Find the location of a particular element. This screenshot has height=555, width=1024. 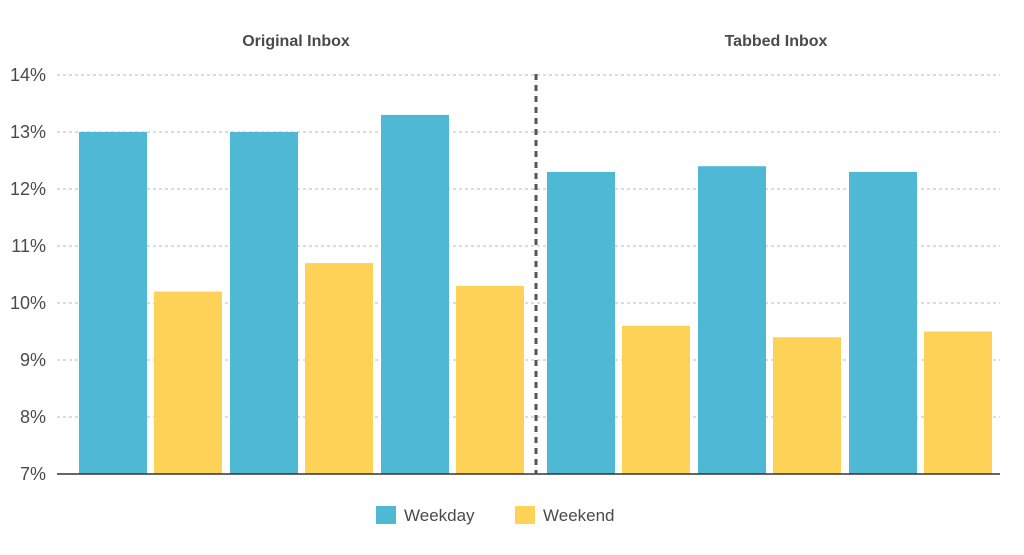

legend-swatch-weekday is located at coordinates (386, 515).